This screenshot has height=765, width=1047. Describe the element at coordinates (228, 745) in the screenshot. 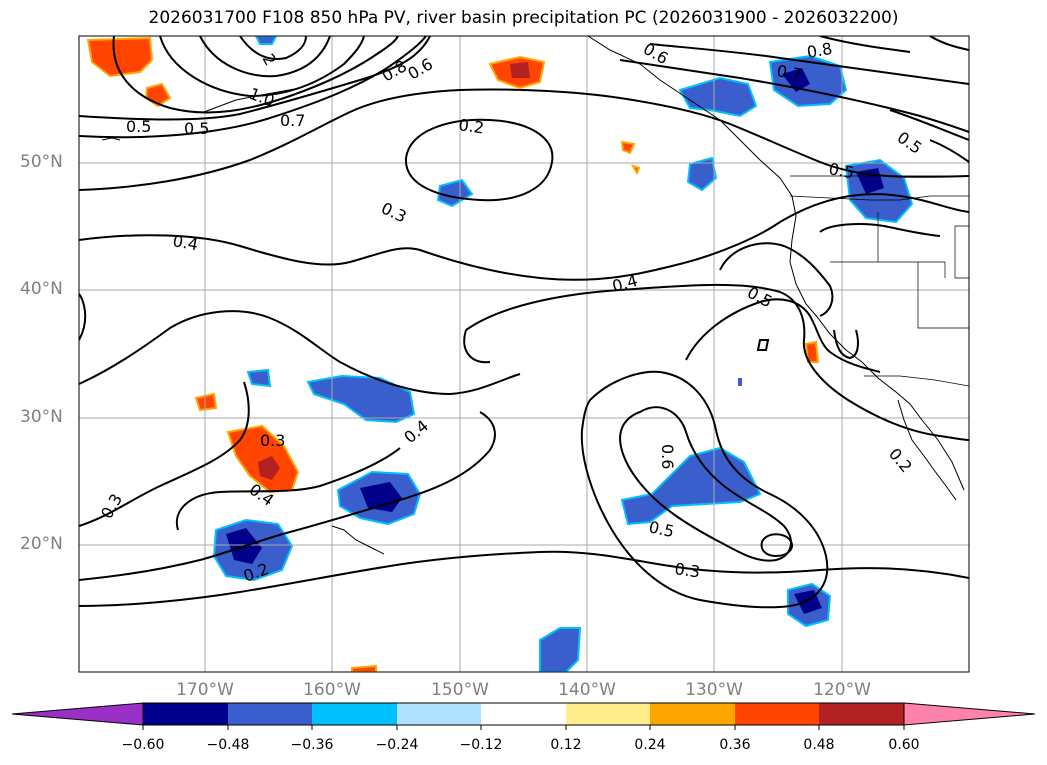

I see `colorbar-tick-label: −0.48` at that location.